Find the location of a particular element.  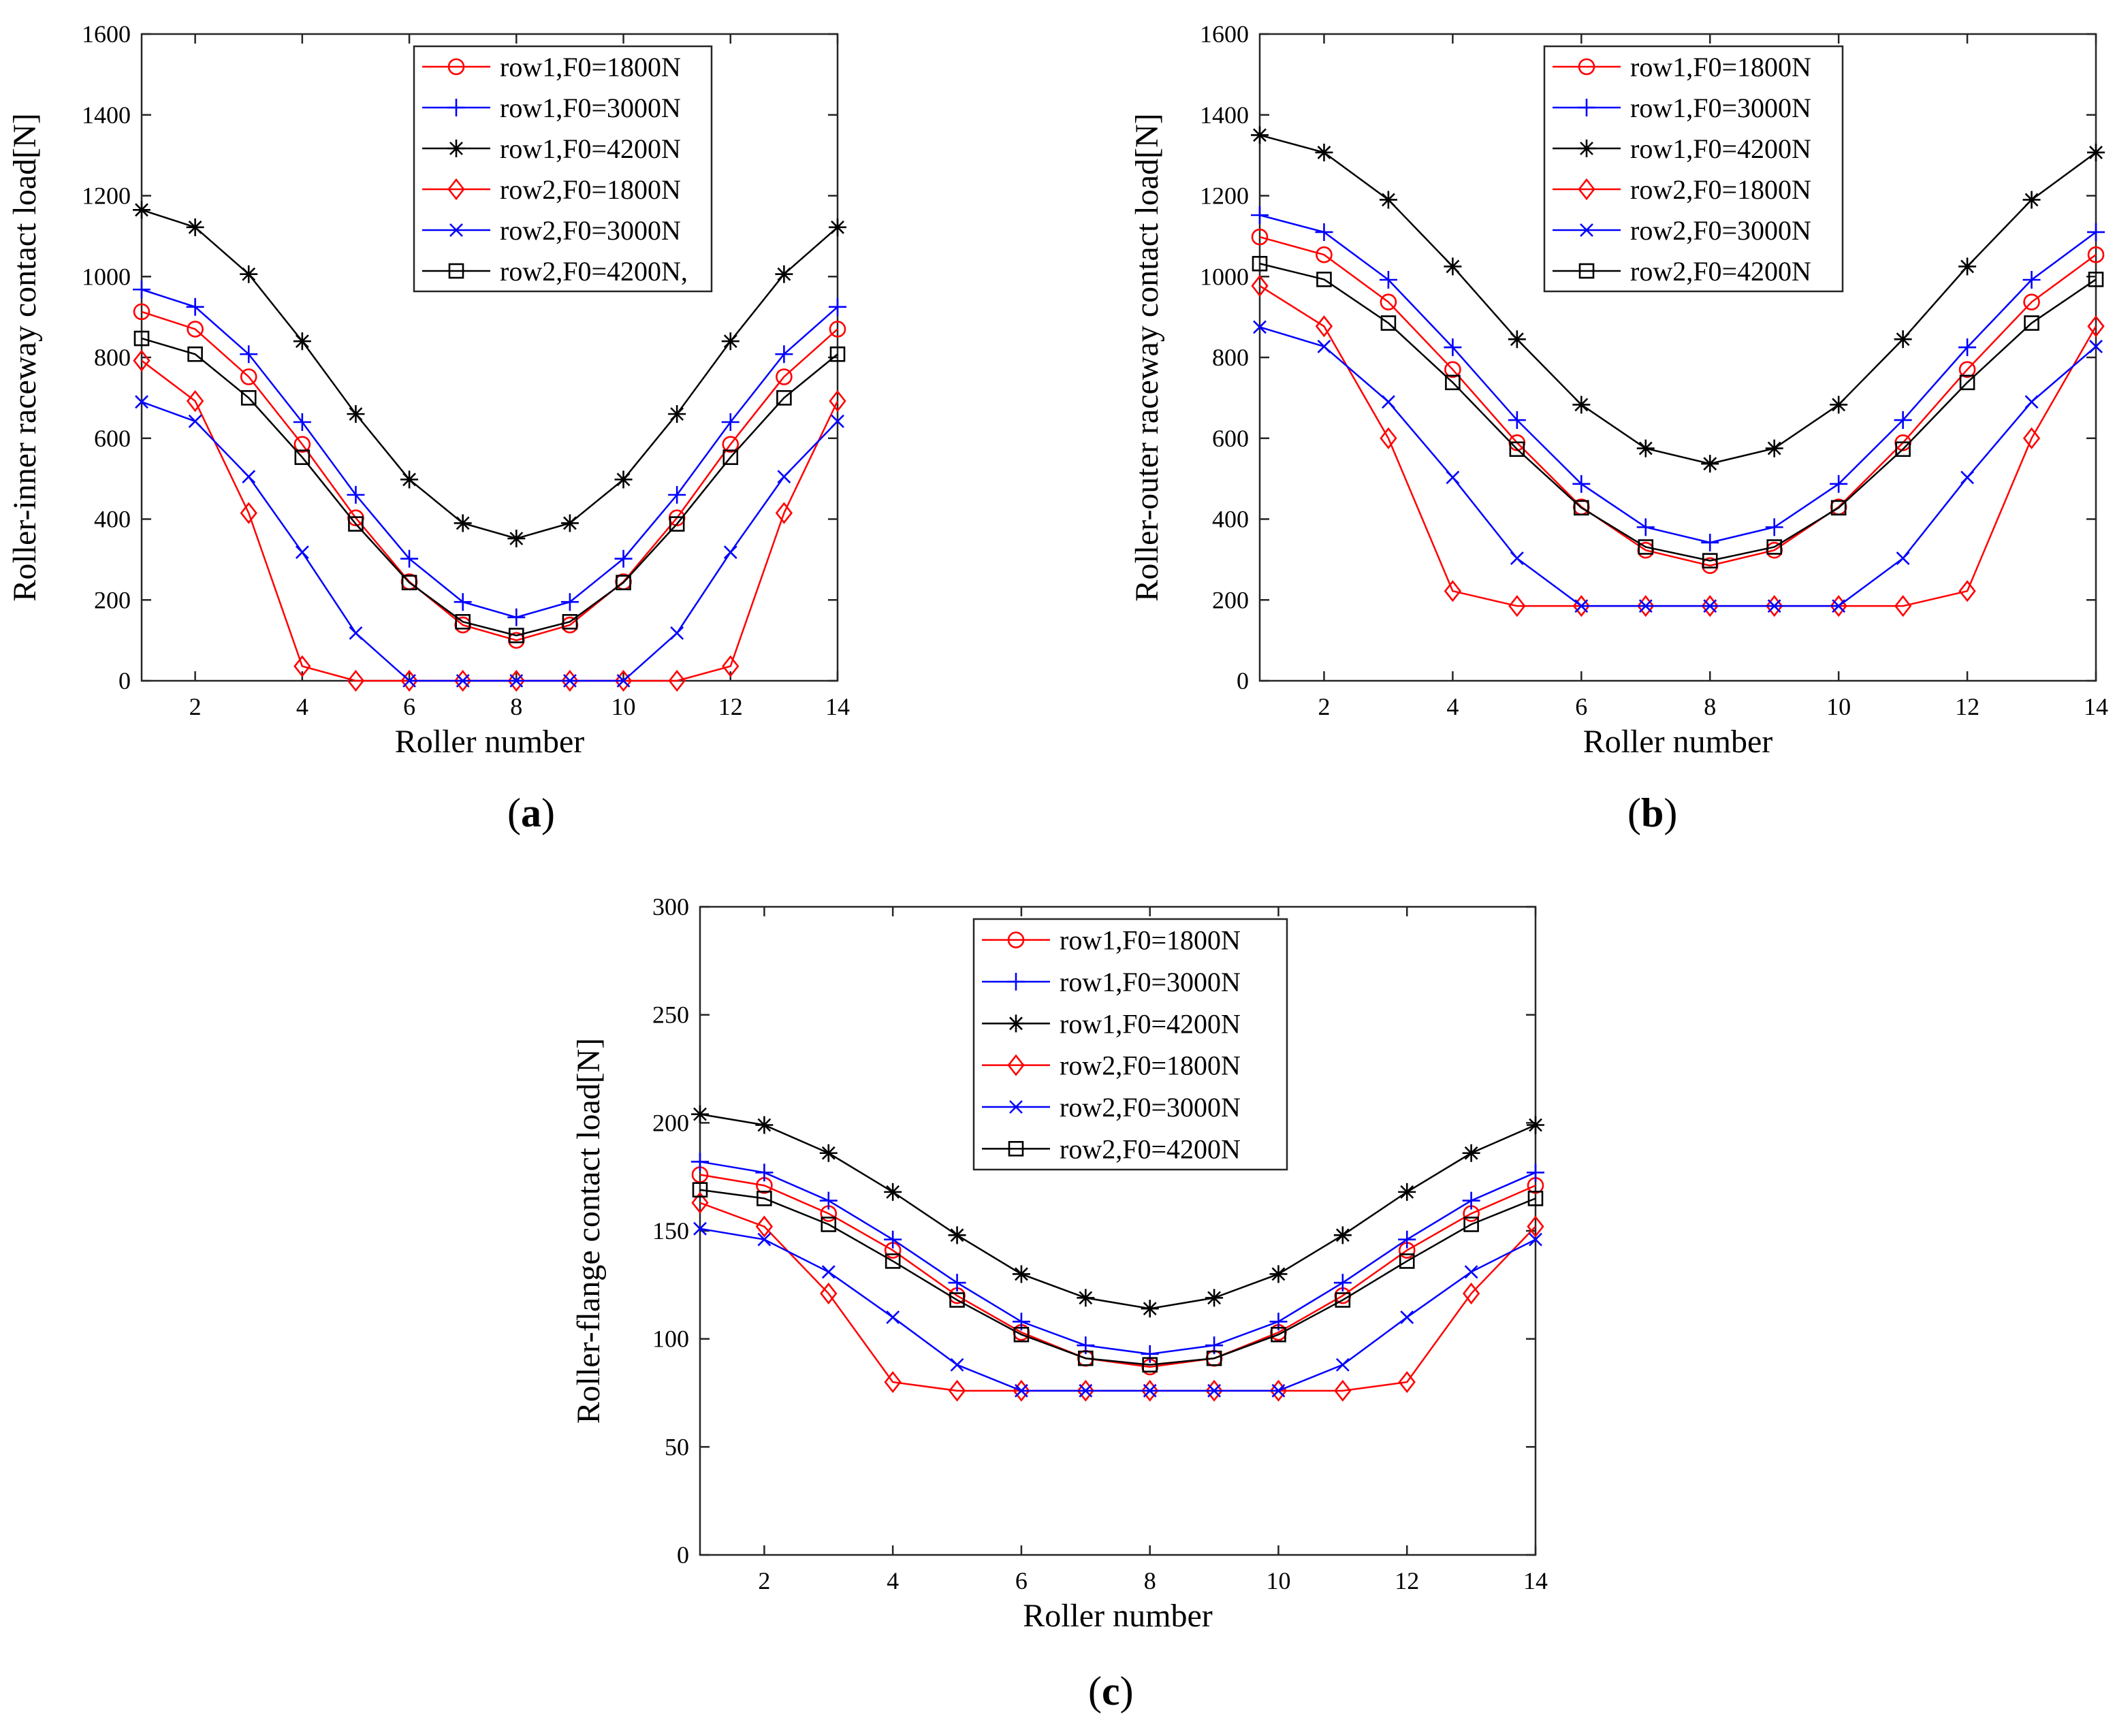

y-tick-label: 250 is located at coordinates (670, 1015).